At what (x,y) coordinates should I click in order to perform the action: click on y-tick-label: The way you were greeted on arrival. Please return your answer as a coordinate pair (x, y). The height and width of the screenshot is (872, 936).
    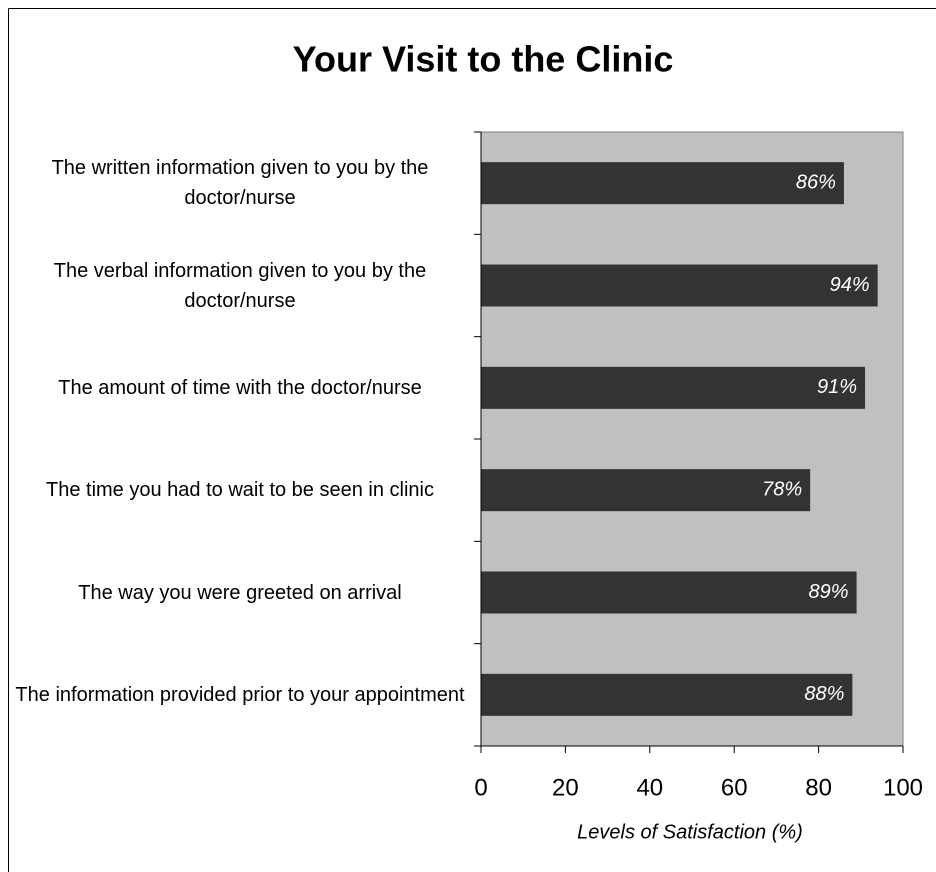
    Looking at the image, I should click on (240, 592).